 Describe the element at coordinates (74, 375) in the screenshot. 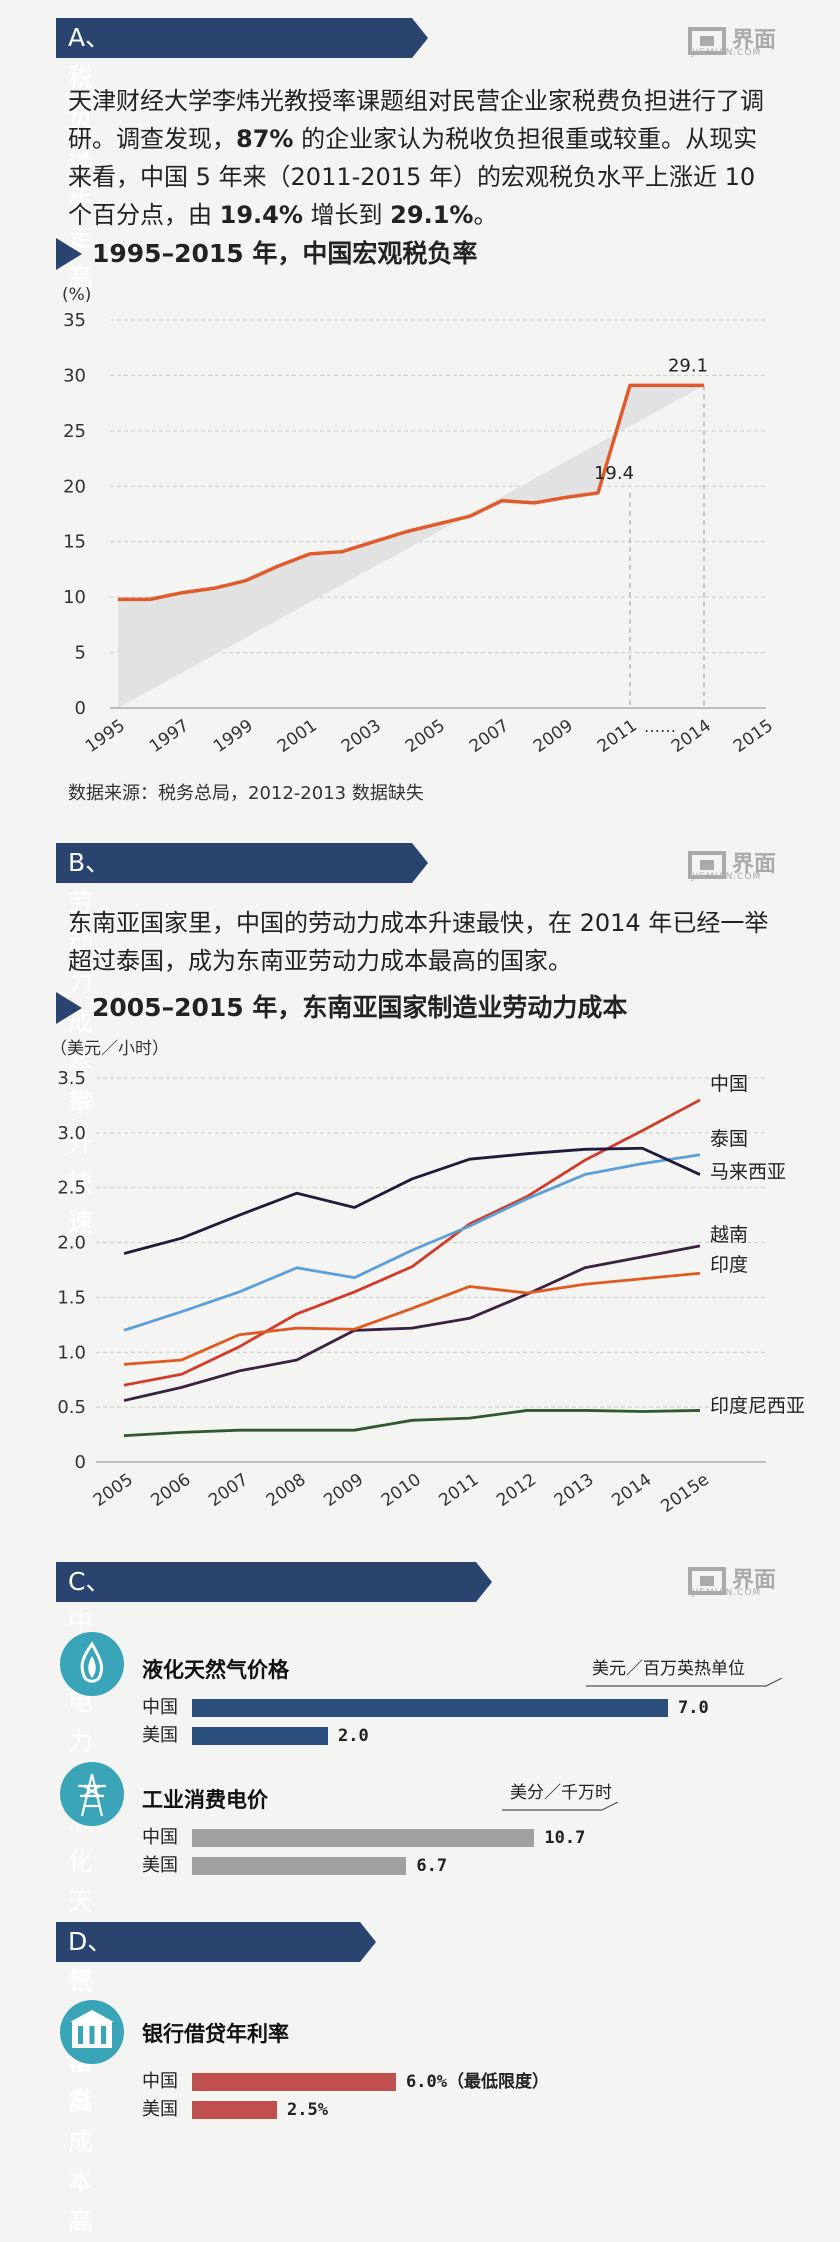

I see `y-tick-label: 30` at that location.